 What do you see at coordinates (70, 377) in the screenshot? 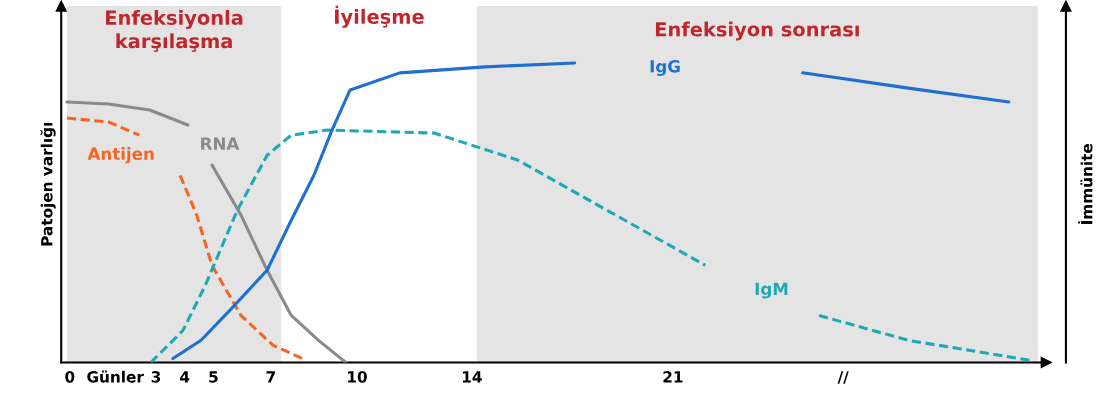
I see `x-tick-label: 0` at bounding box center [70, 377].